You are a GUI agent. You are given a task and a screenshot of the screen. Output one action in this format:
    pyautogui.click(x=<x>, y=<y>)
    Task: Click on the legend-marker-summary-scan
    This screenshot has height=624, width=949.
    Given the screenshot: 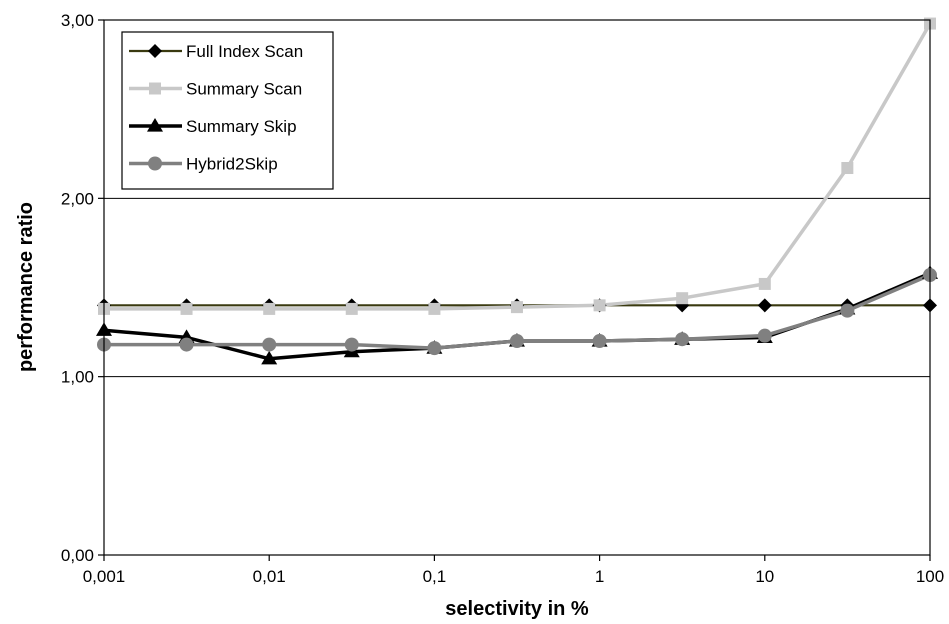 What is the action you would take?
    pyautogui.click(x=155, y=88)
    